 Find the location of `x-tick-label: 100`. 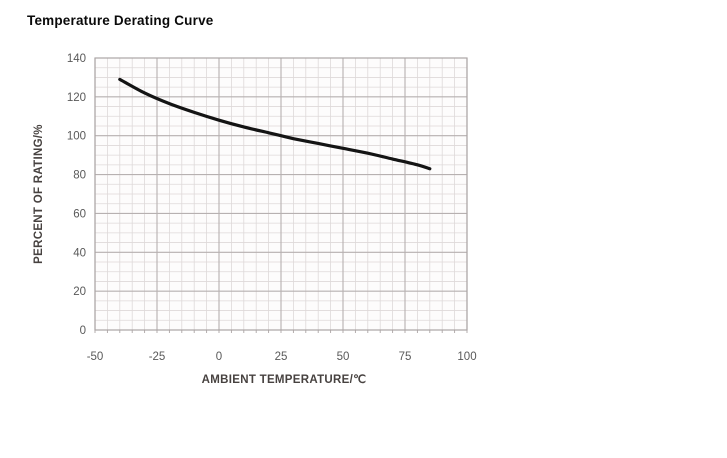

x-tick-label: 100 is located at coordinates (466, 357).